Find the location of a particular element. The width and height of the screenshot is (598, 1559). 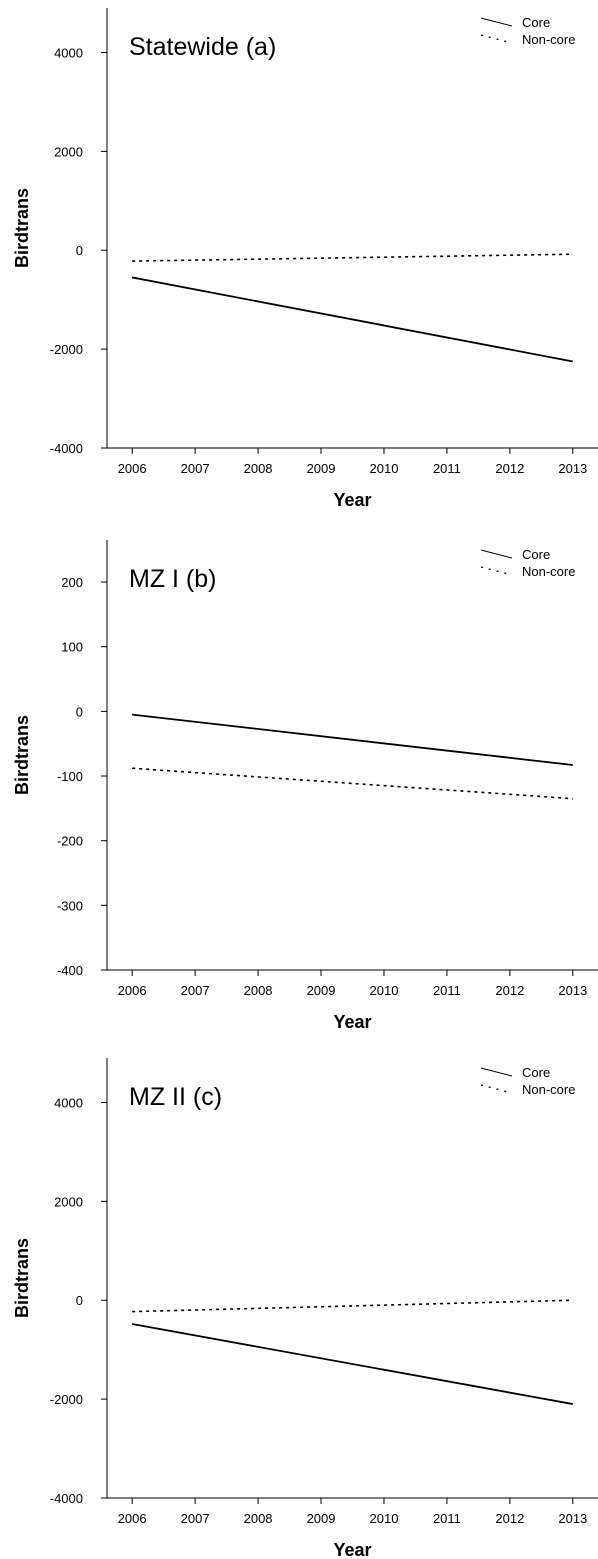

panel-title: MZ II (c) is located at coordinates (175, 1097).